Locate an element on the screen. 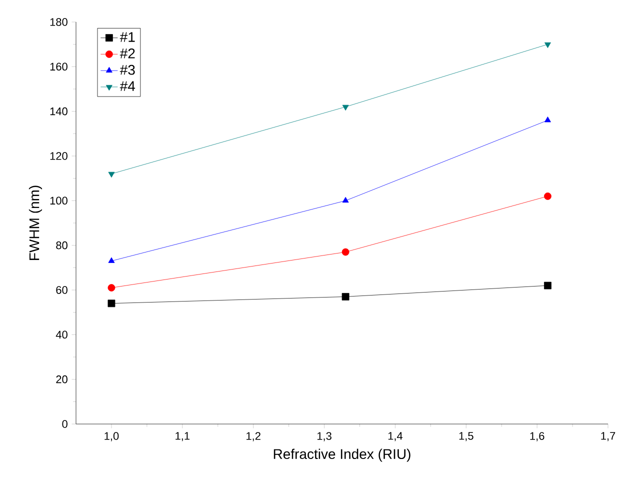  legend-label: #2 is located at coordinates (127, 53).